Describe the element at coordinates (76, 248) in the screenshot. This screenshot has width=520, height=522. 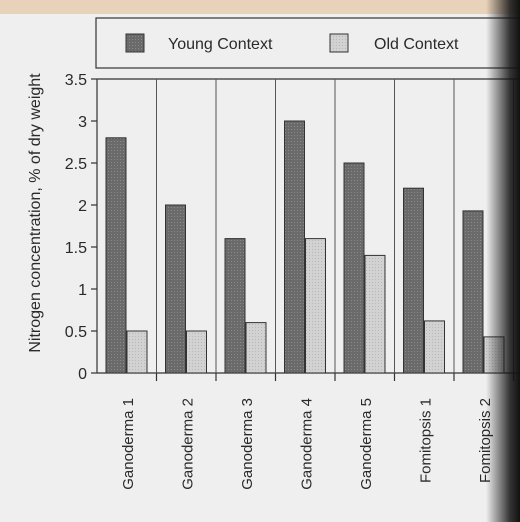
I see `y-tick-label: 1.5` at that location.